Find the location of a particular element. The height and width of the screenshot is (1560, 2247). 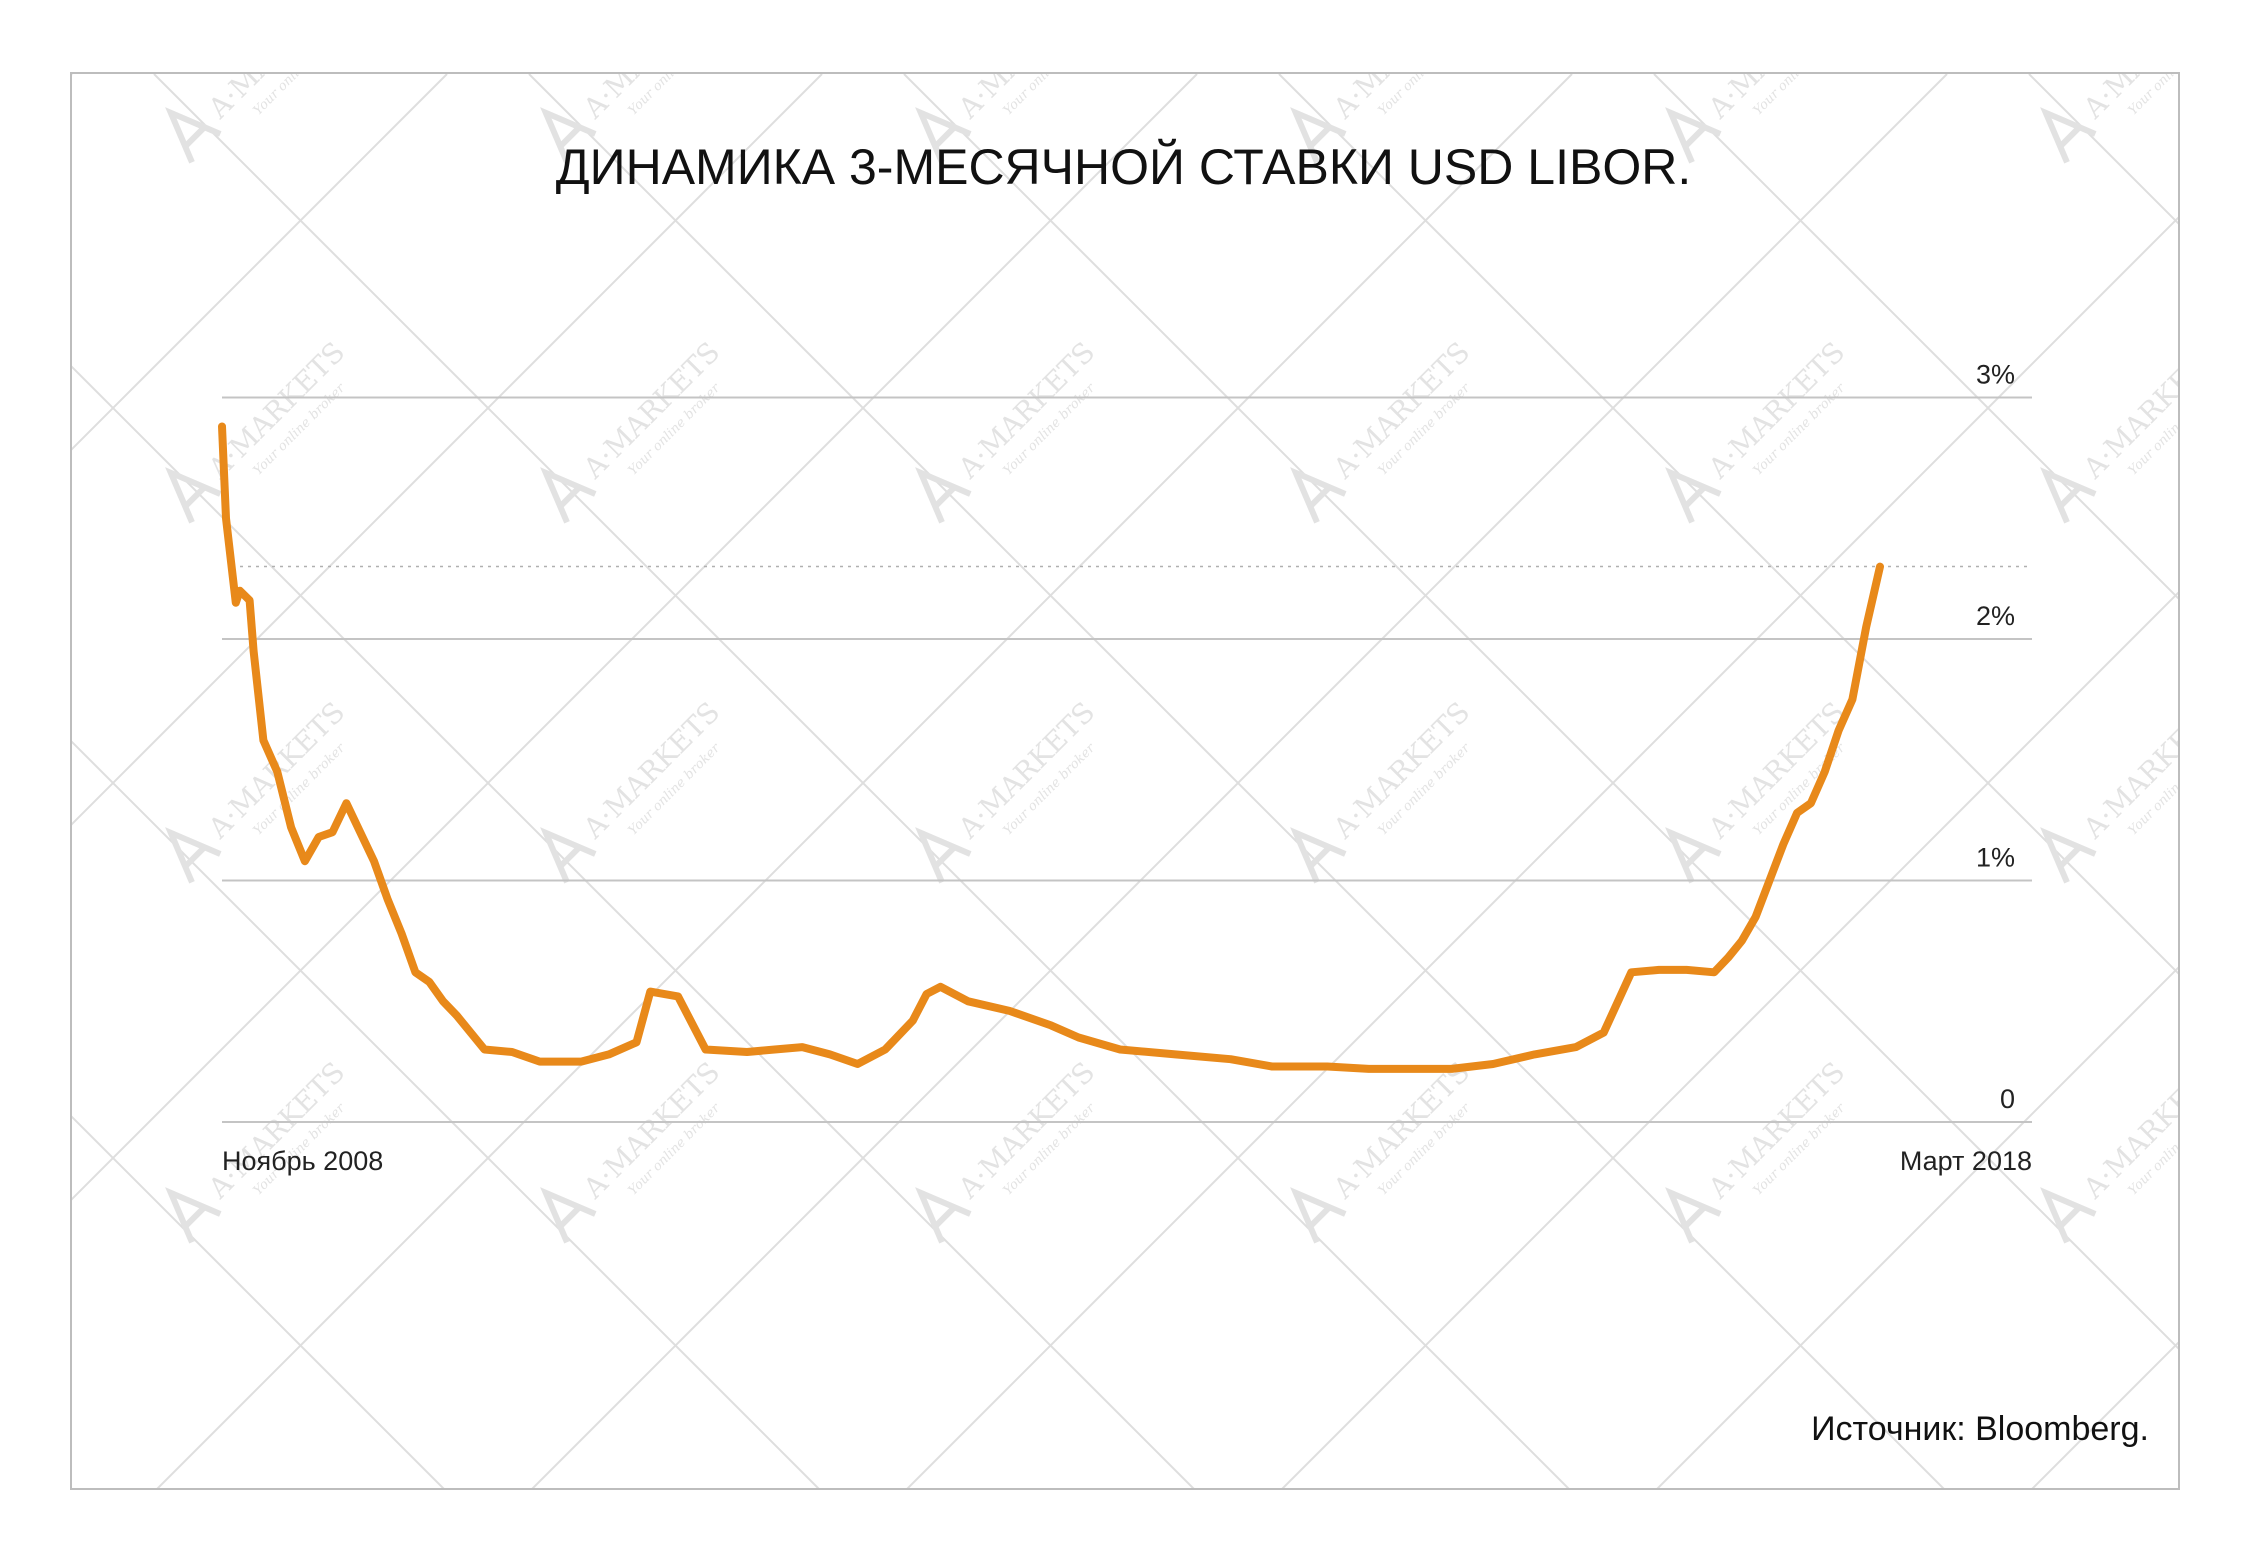

source-note: Источник: Bloomberg. is located at coordinates (1980, 1429).